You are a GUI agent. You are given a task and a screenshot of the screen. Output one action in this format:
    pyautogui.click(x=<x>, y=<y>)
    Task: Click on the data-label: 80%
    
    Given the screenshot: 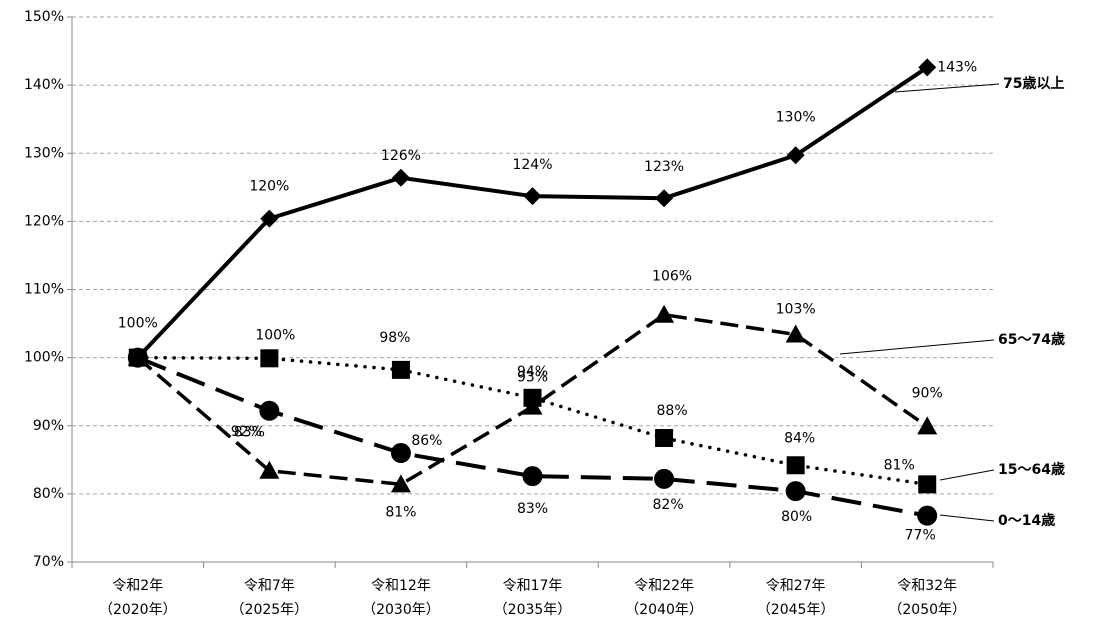 What is the action you would take?
    pyautogui.click(x=796, y=517)
    